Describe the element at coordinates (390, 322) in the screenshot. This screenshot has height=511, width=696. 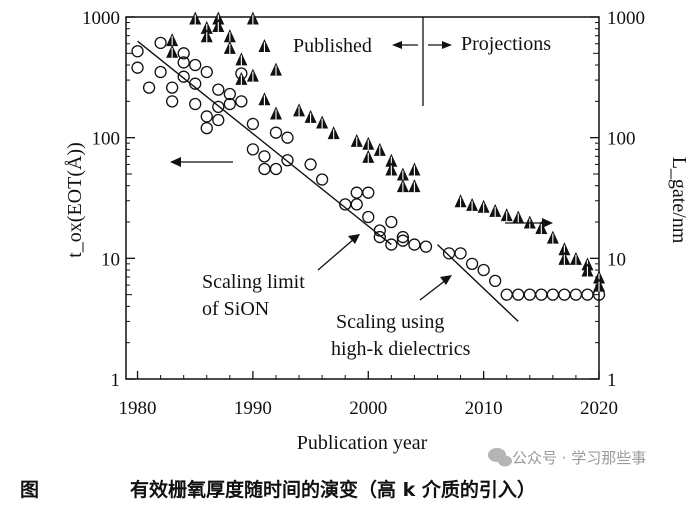
I see `highk-label-line1: Scaling using` at that location.